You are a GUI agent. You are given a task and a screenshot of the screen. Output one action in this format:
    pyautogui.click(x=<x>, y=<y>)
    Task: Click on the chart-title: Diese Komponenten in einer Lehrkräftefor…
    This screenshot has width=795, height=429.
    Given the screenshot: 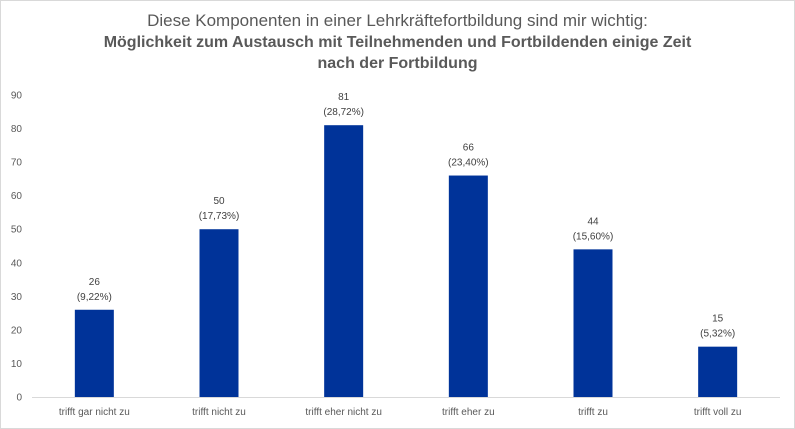 What is the action you would take?
    pyautogui.click(x=397, y=20)
    